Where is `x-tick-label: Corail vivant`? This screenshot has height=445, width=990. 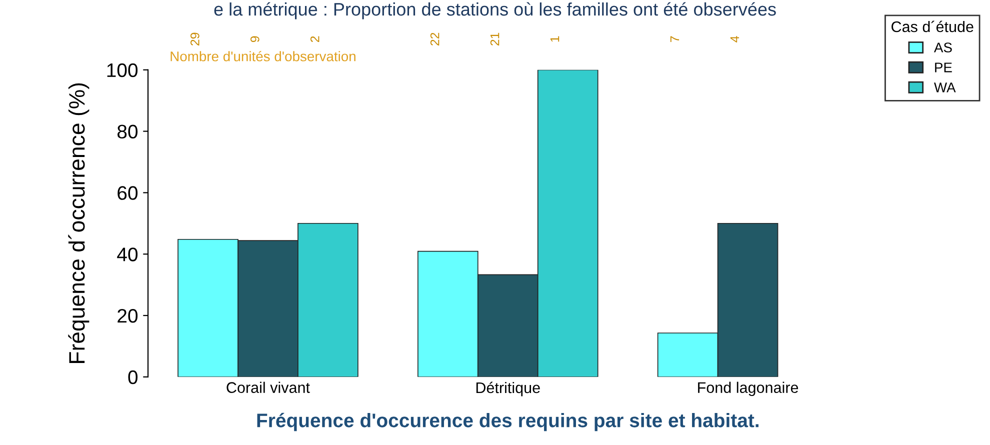 x-tick-label: Corail vivant is located at coordinates (268, 387).